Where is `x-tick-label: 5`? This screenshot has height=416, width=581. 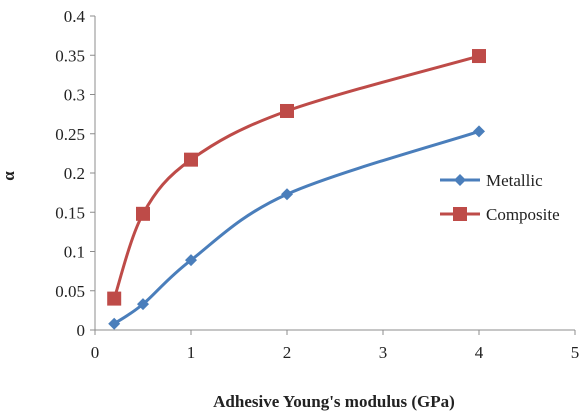
x-tick-label: 5 is located at coordinates (575, 352).